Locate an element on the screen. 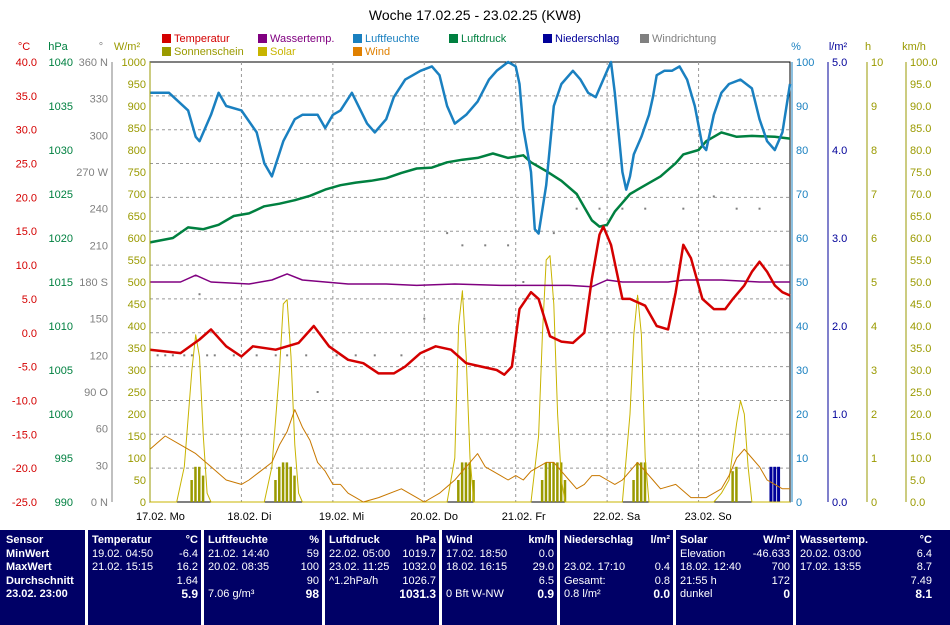 The width and height of the screenshot is (950, 625). tick-winddir-5: 210 is located at coordinates (99, 246).